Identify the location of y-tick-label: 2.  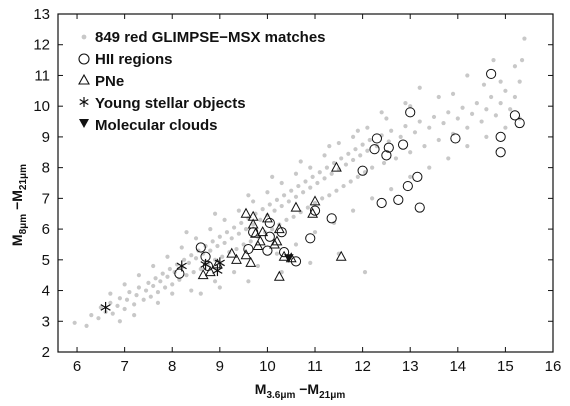
(46, 352).